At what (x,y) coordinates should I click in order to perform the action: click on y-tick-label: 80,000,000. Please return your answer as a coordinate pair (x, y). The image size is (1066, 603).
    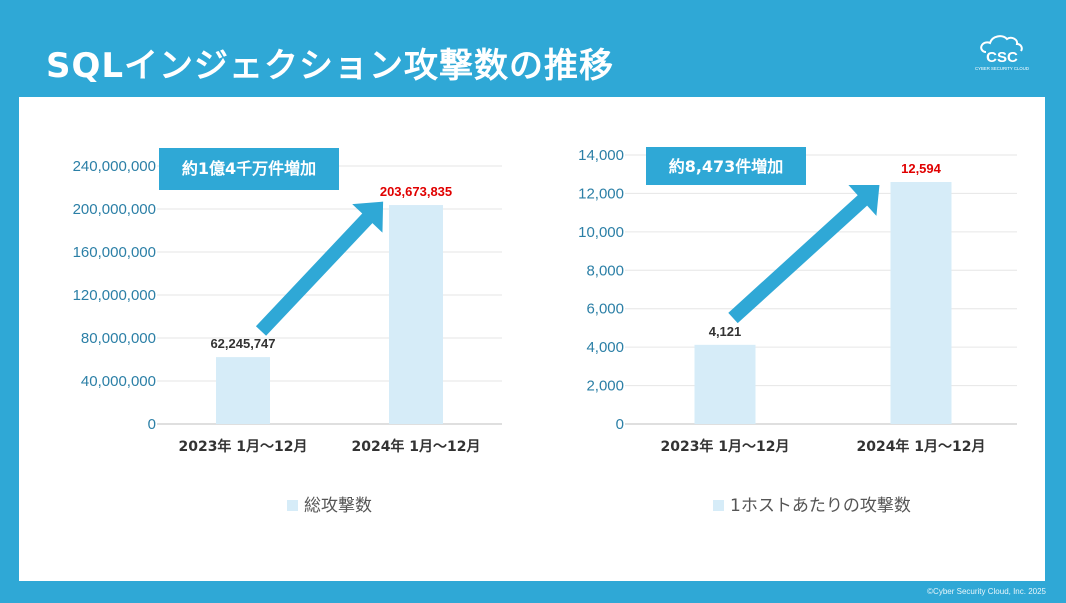
    Looking at the image, I should click on (118, 338).